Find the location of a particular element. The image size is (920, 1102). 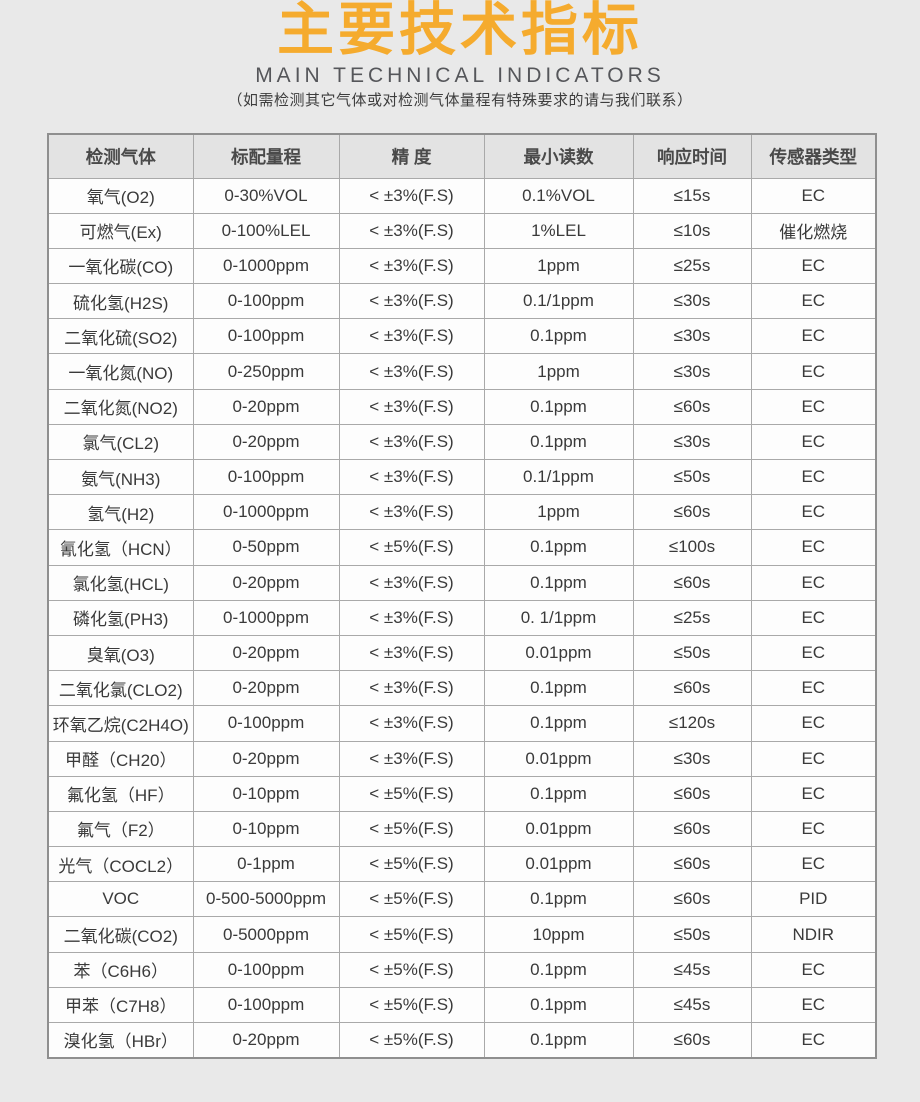

table-cell: 0. 1/1ppm is located at coordinates (558, 617).